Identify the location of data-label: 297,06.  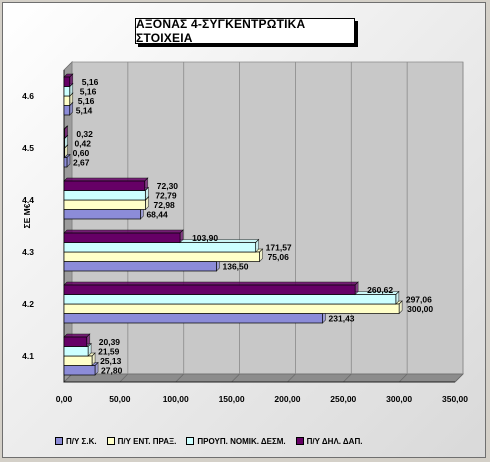
(419, 299).